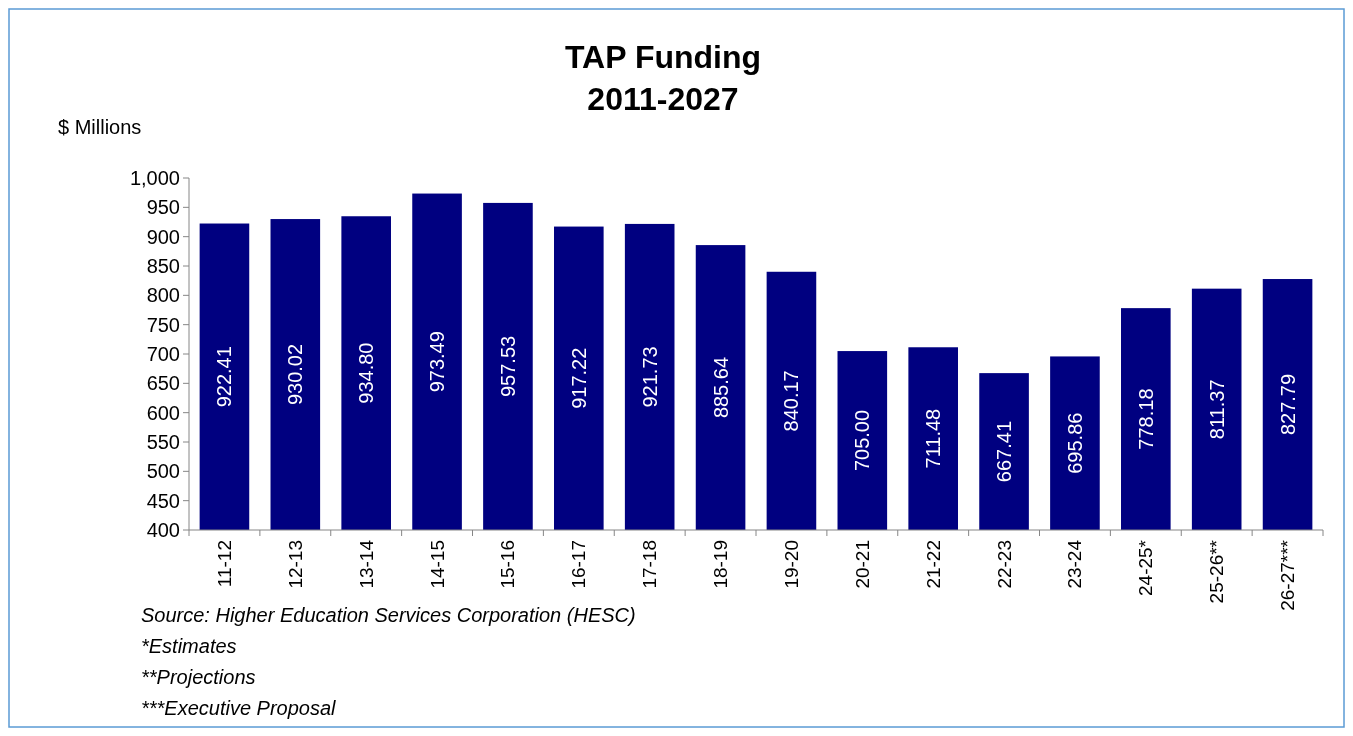 The image size is (1353, 736). I want to click on data-label: 827.79, so click(1287, 404).